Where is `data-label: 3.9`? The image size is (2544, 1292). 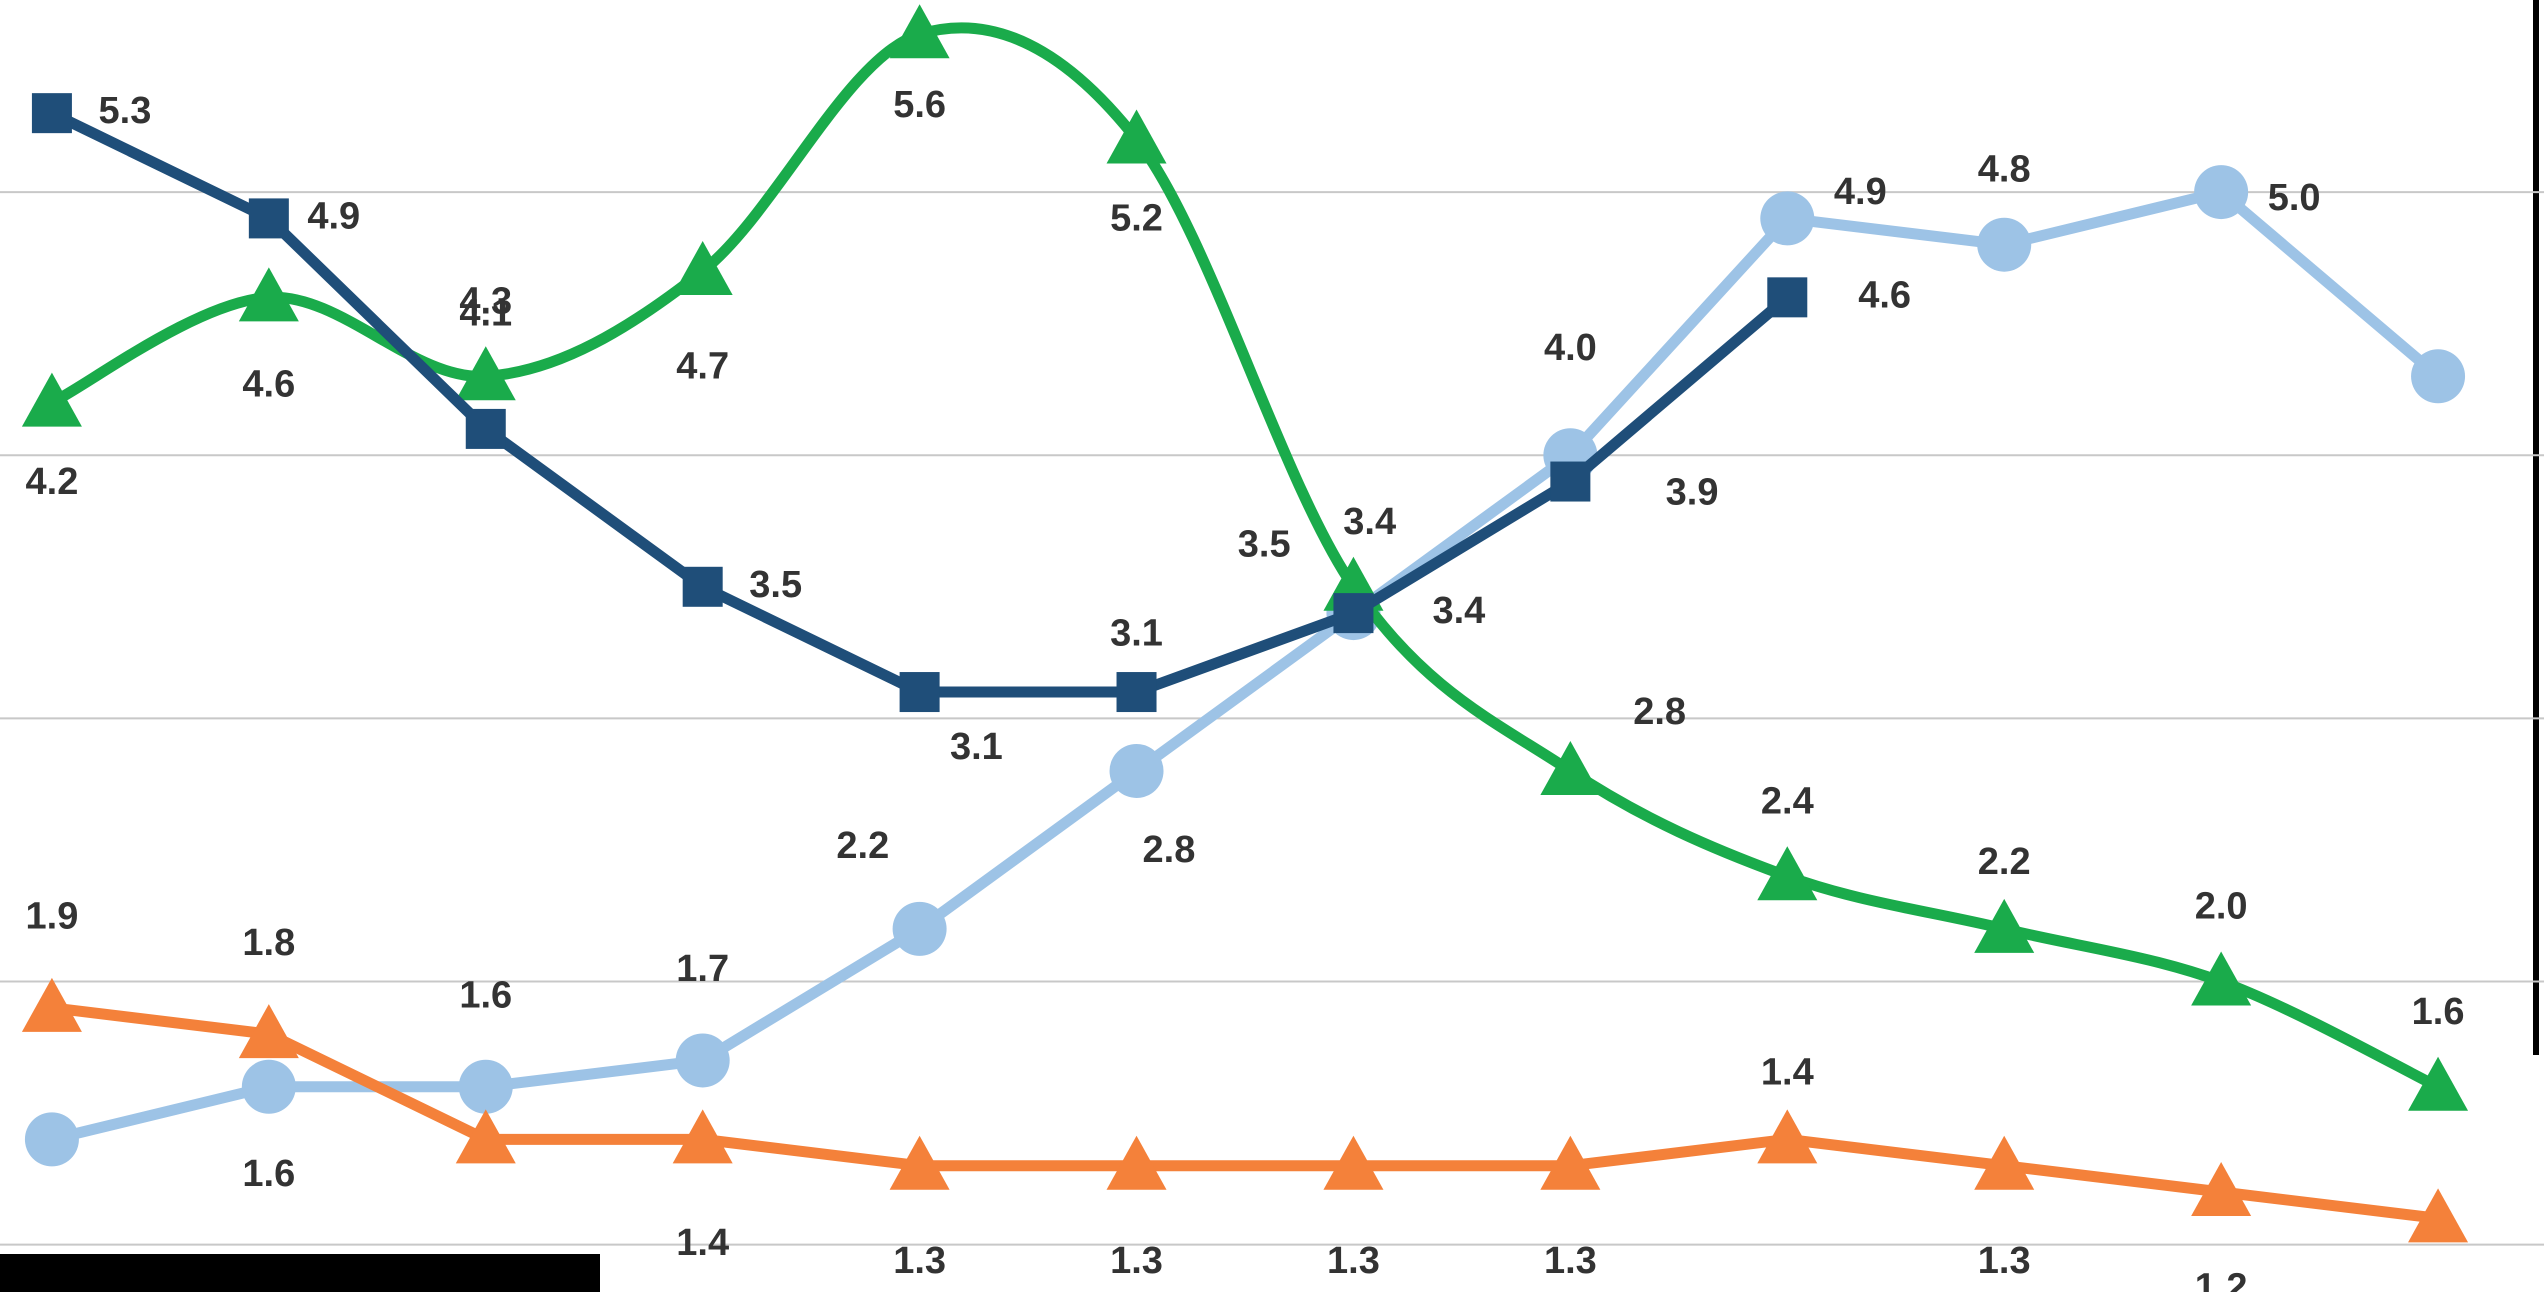 data-label: 3.9 is located at coordinates (1692, 493).